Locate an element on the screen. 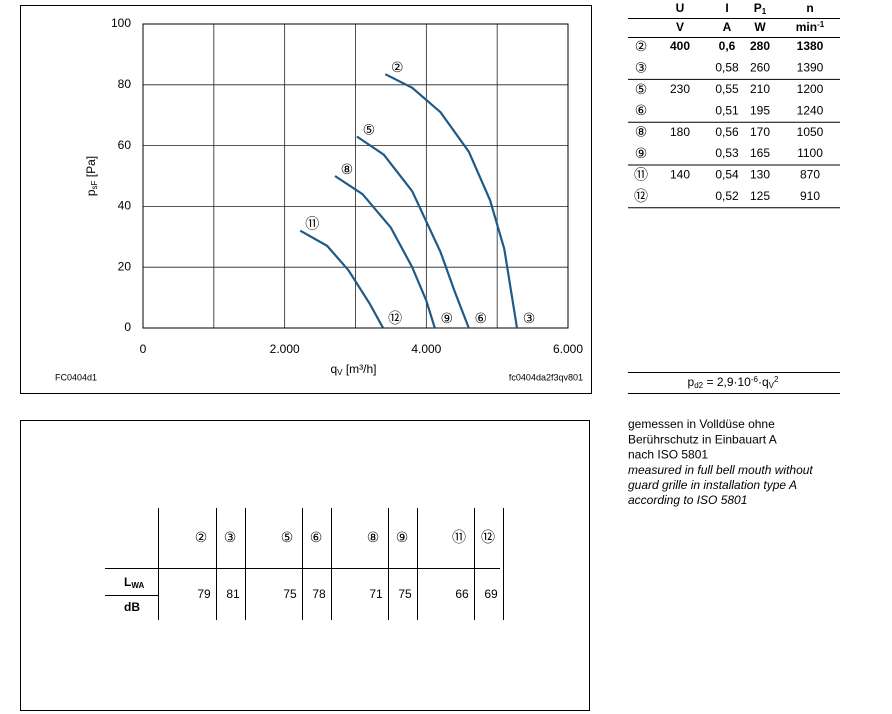 Image resolution: width=892 pixels, height=714 pixels. table-cell: 130 is located at coordinates (760, 175).